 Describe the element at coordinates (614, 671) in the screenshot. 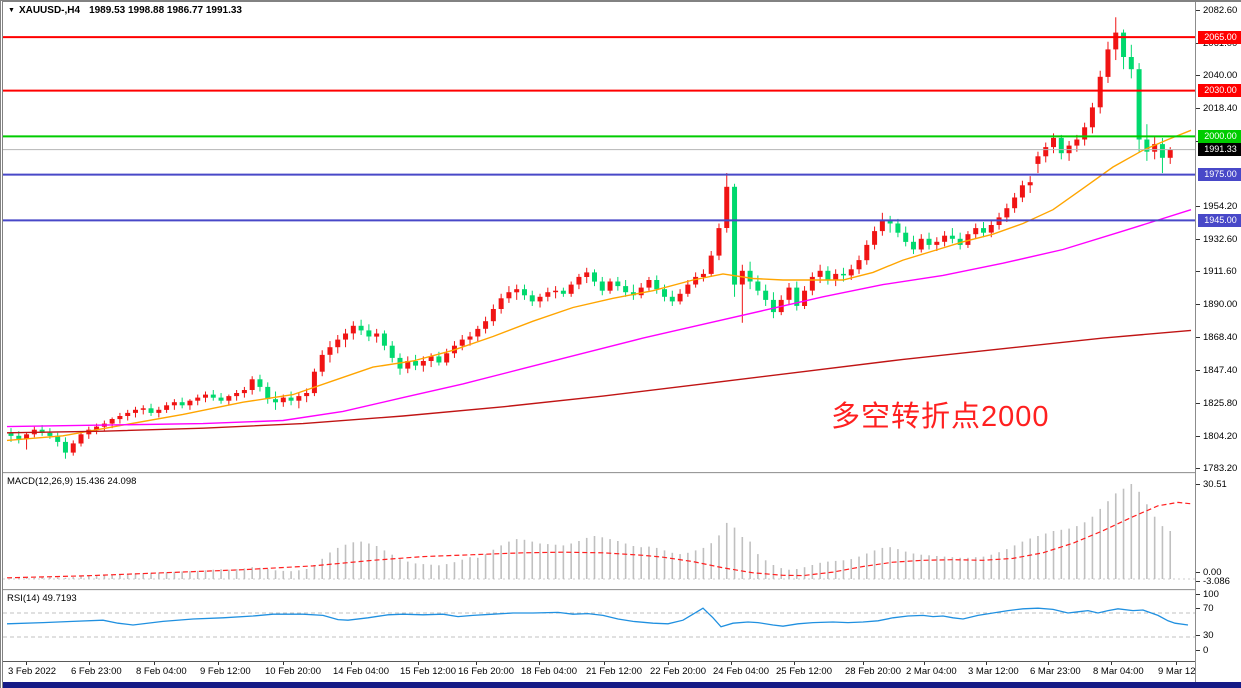

I see `time-tick-label: 21 Feb 12:00` at that location.